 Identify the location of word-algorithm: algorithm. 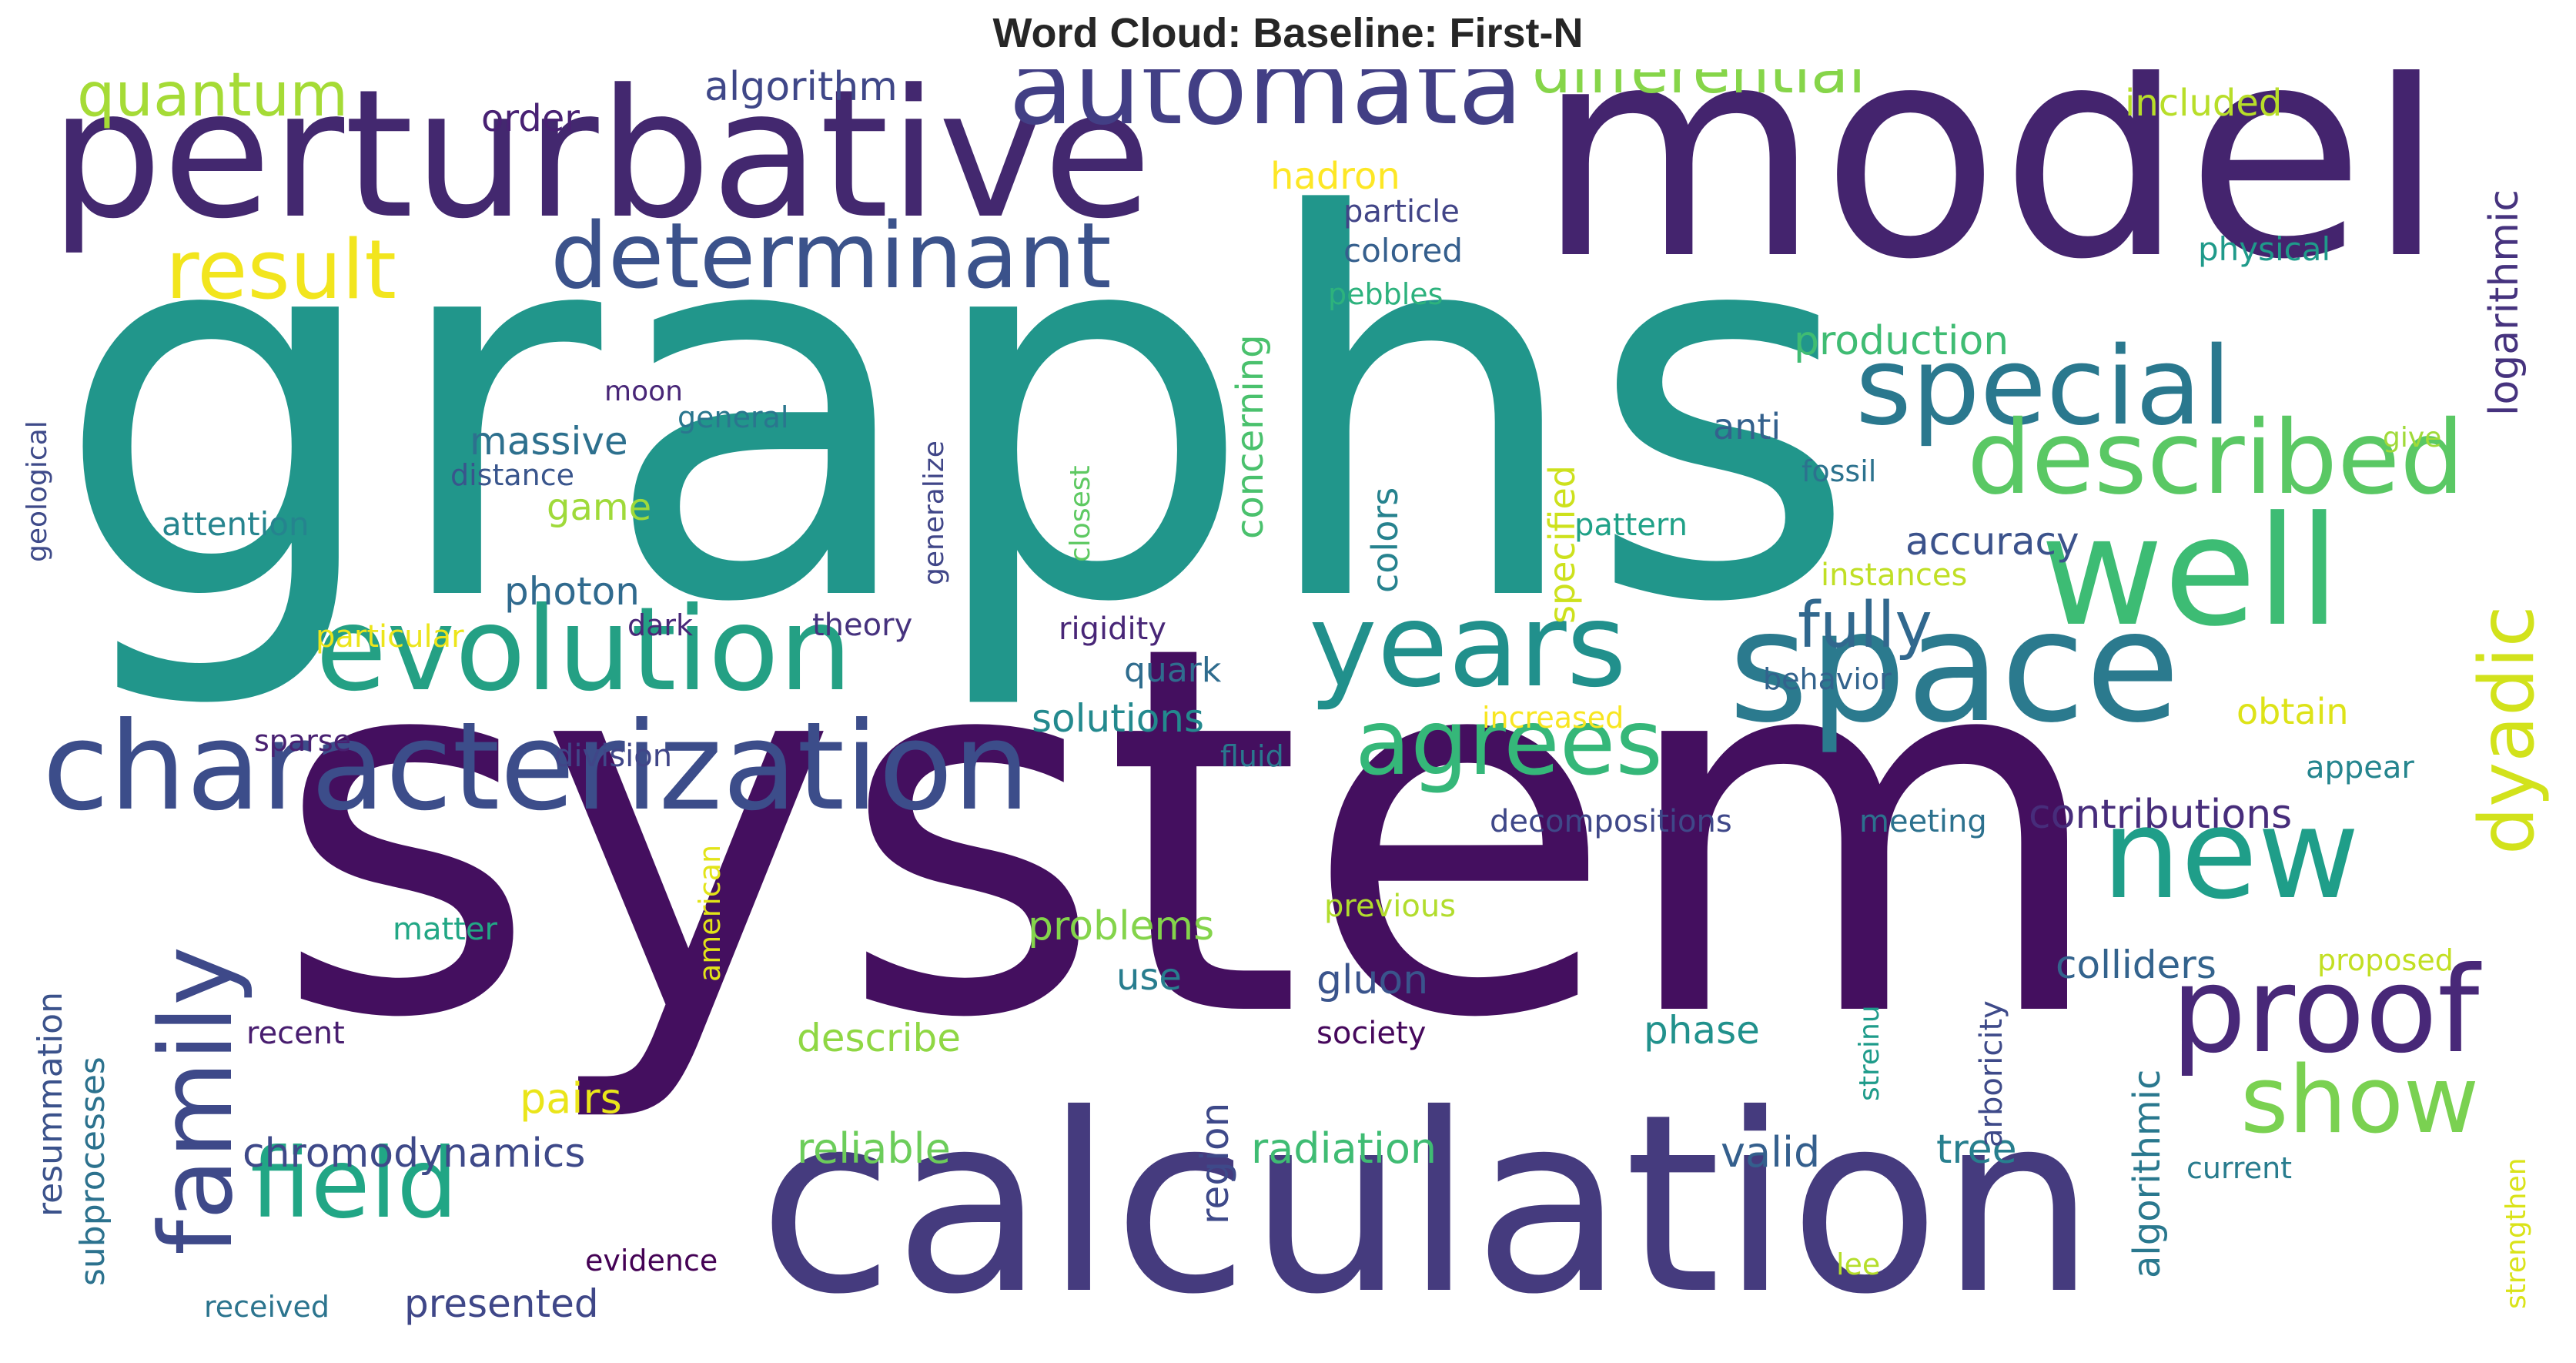
(801, 89).